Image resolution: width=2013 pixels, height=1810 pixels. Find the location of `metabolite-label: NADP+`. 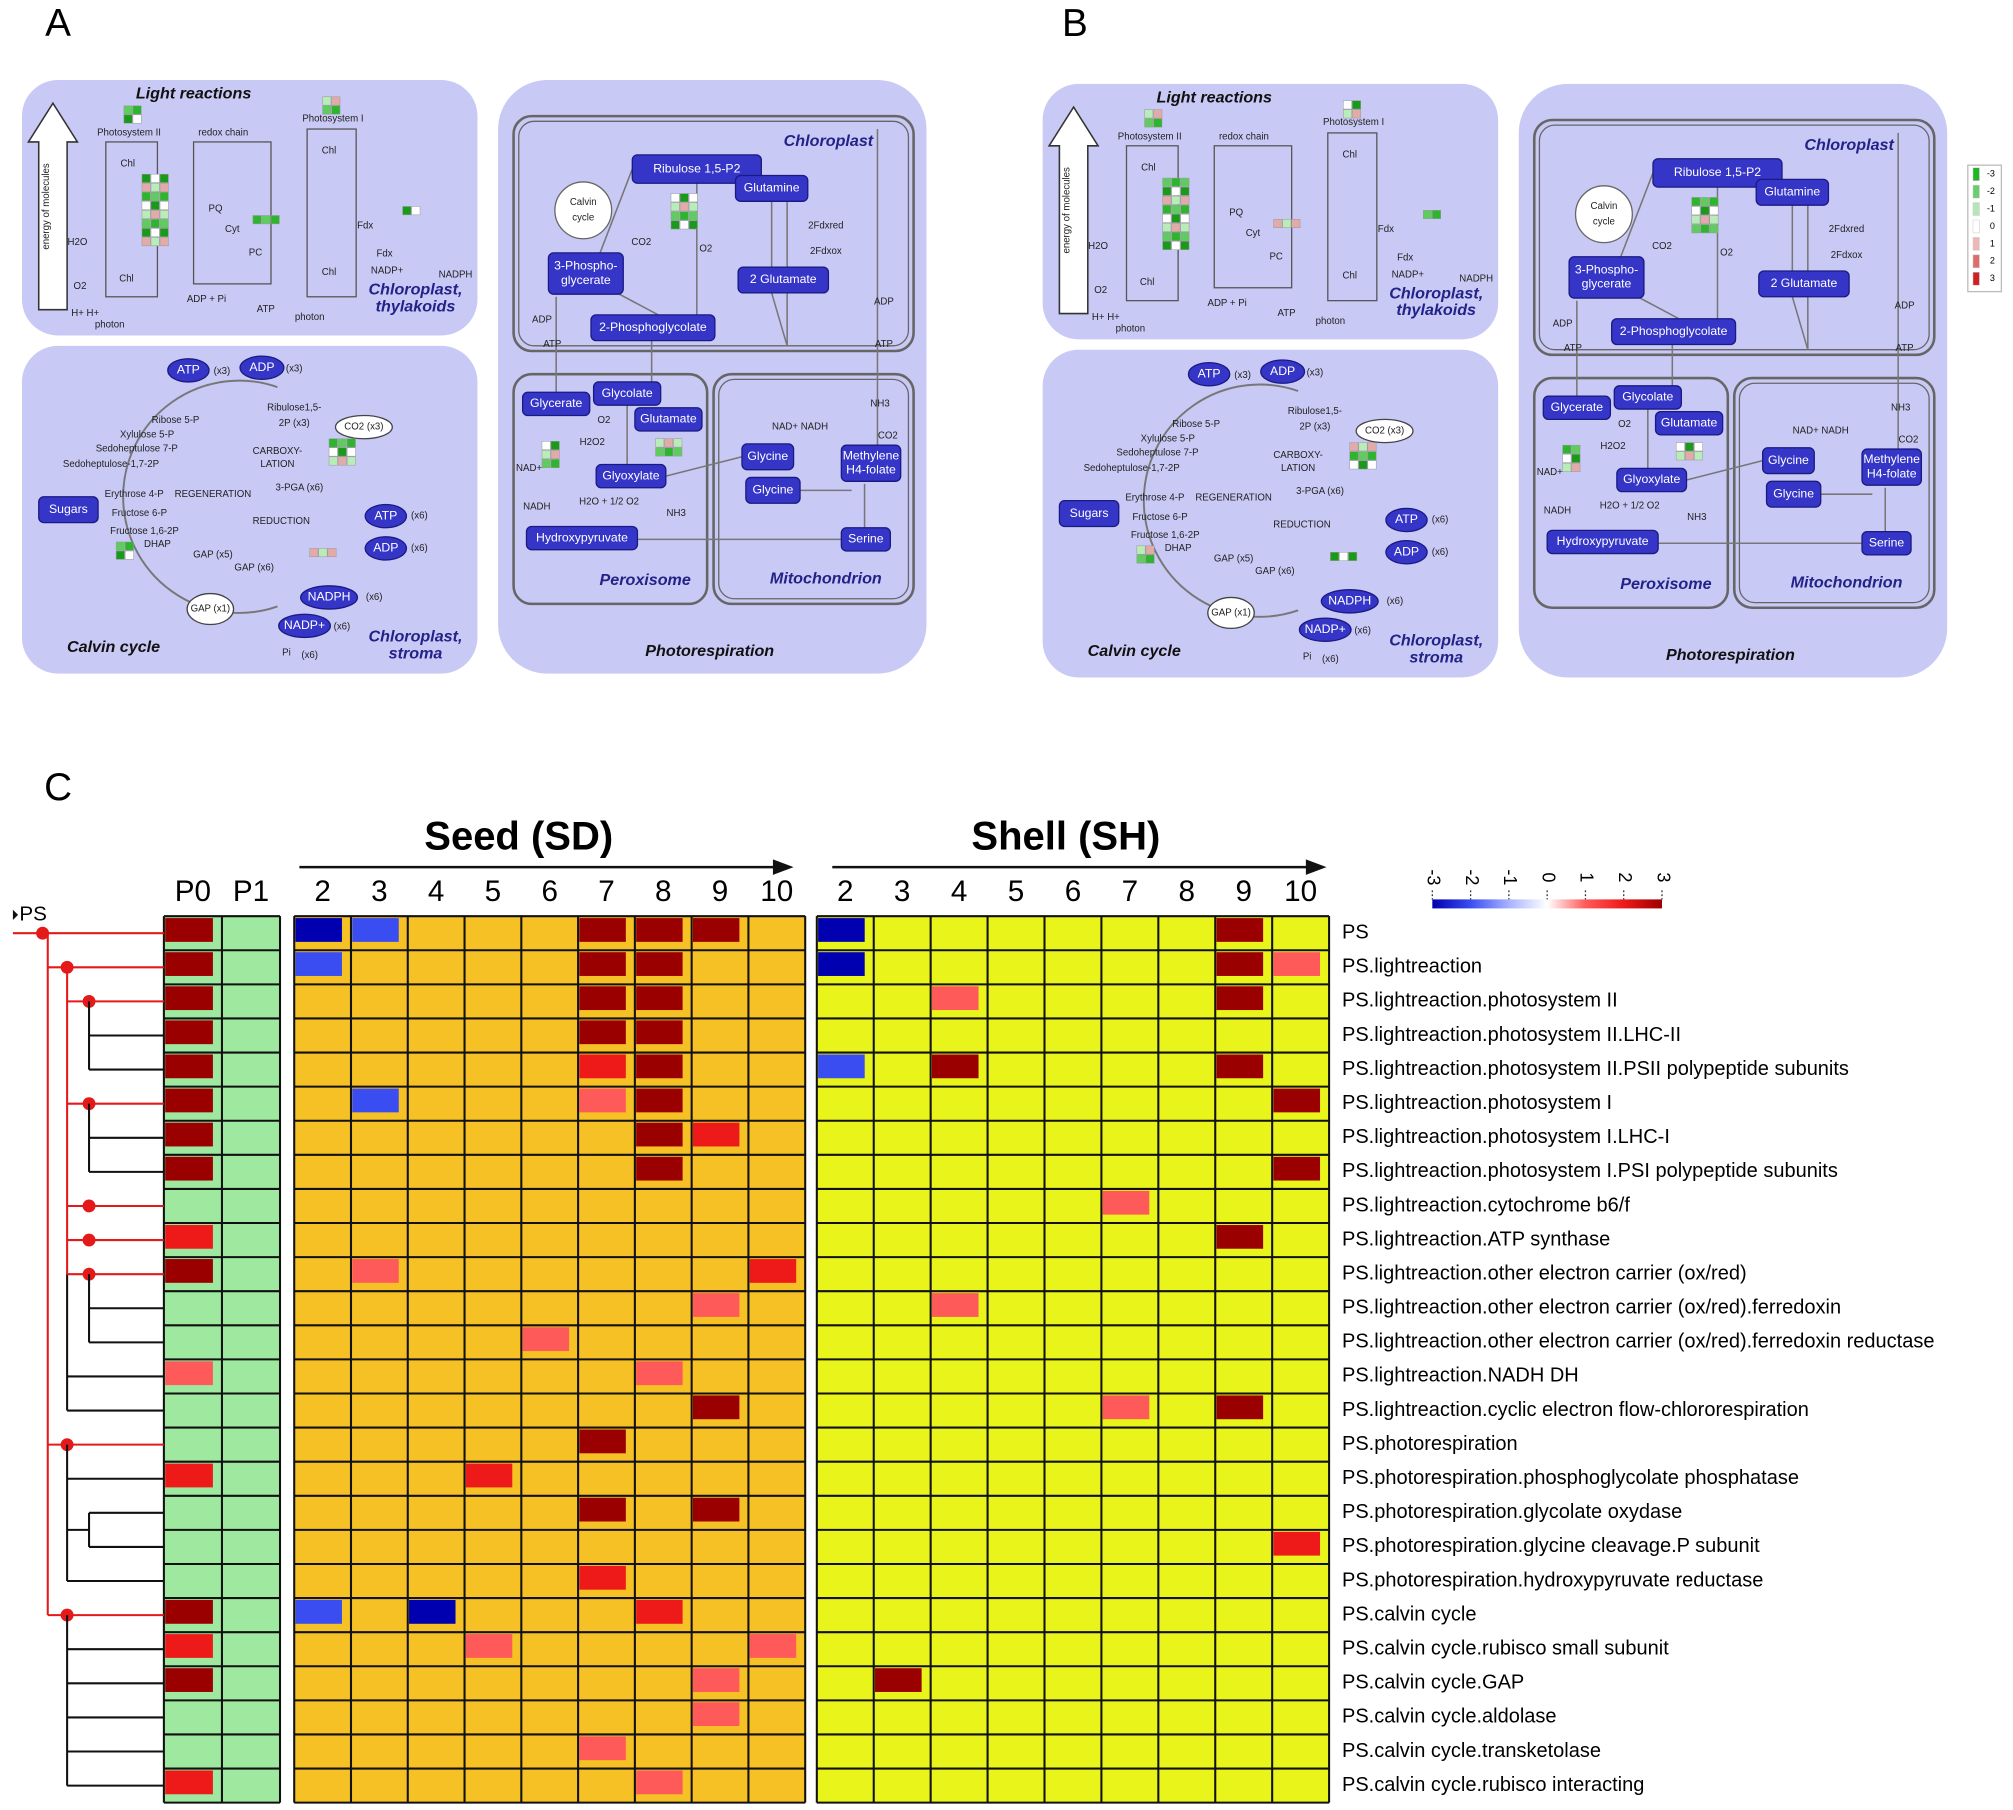

metabolite-label: NADP+ is located at coordinates (304, 625).